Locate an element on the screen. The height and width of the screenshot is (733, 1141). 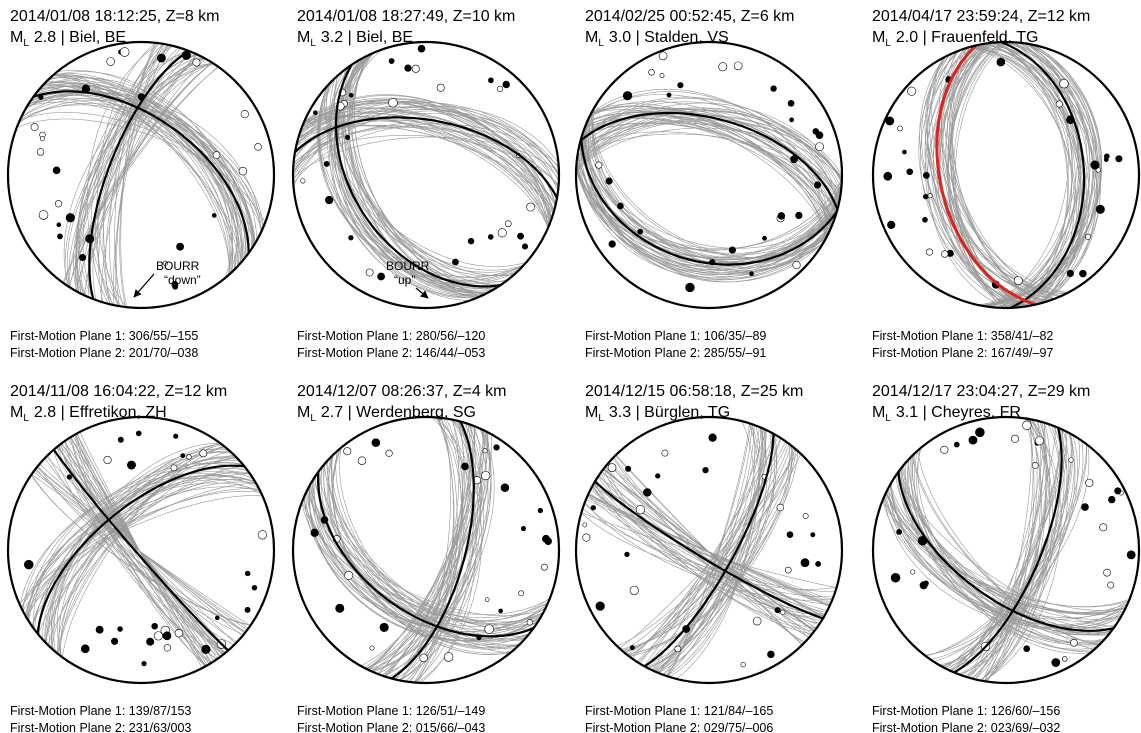
magnitude-line: ML 2.7 | Werdenberg, SG is located at coordinates (386, 414).